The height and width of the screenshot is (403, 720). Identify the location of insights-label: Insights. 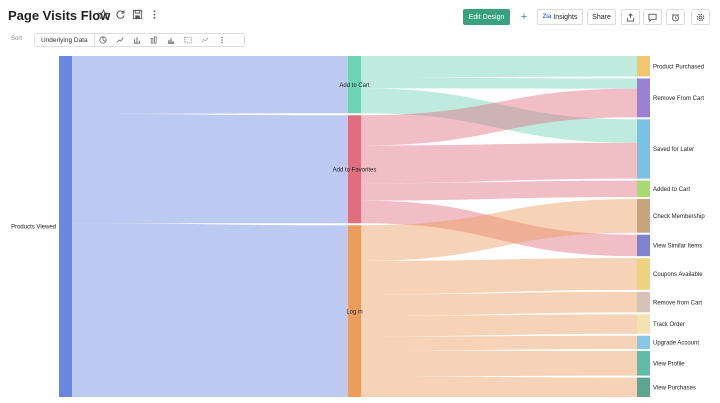
(565, 17).